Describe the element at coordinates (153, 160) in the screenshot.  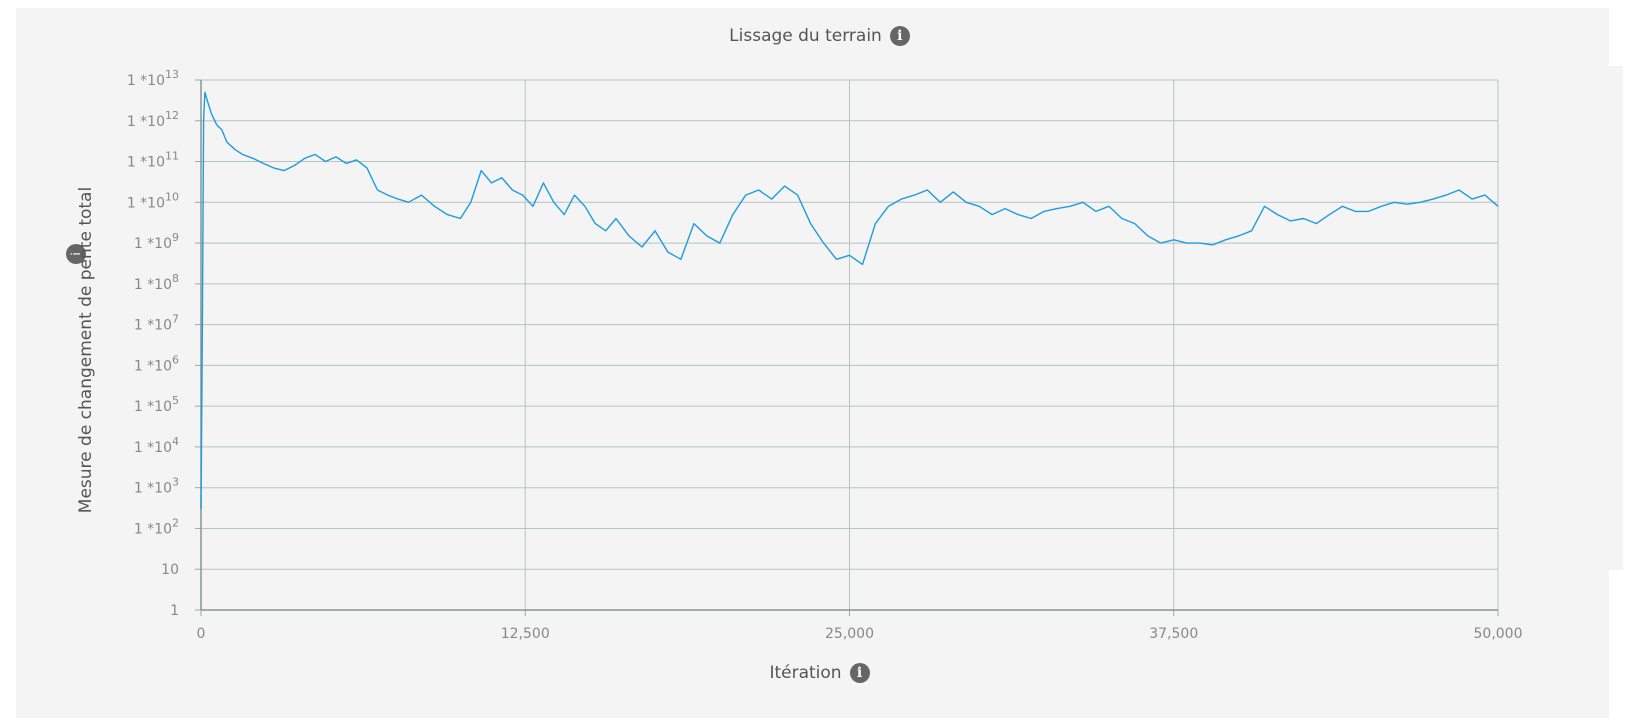
I see `y-tick-label: 1 *1011` at that location.